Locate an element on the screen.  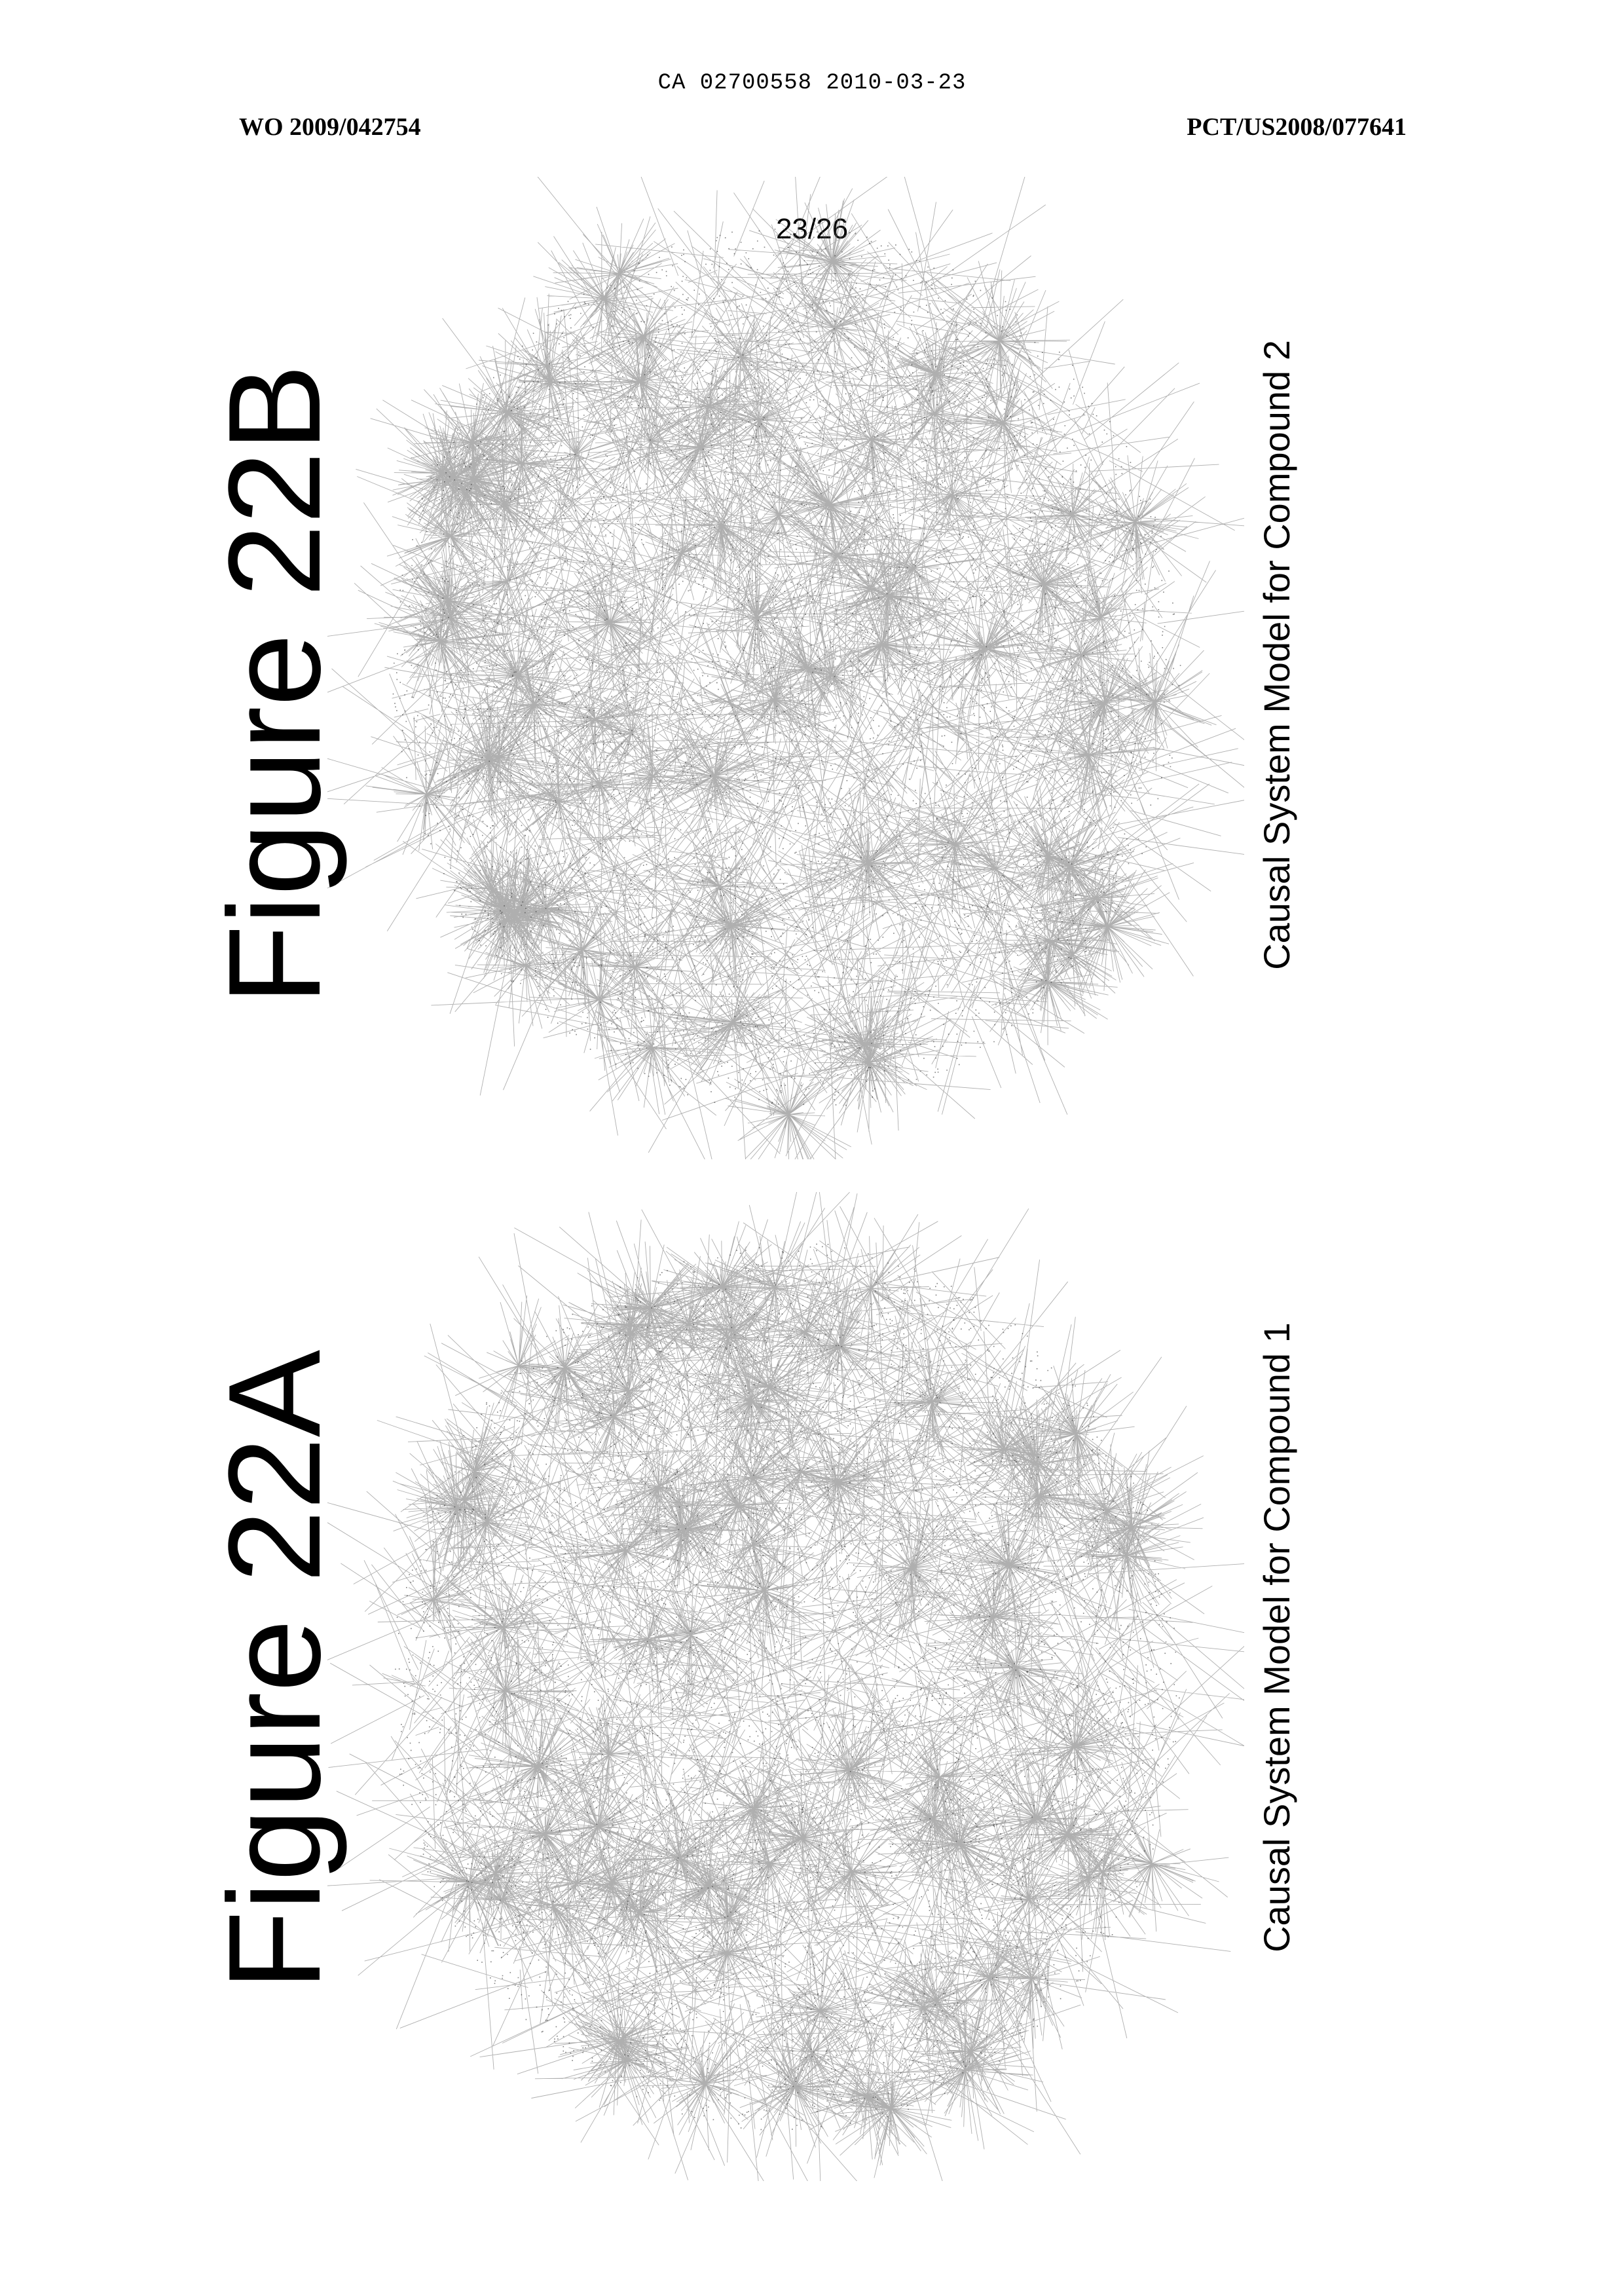
figure-22b-caption: Causal System Model for Compound 2 is located at coordinates (1277, 655).